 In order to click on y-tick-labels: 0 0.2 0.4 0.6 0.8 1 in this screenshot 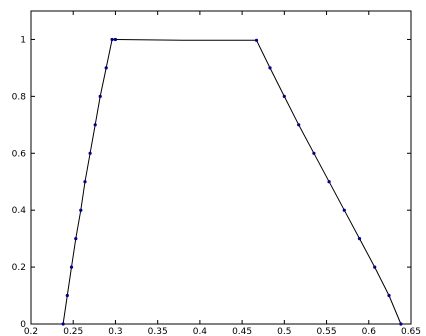, I will do `click(19, 182)`.